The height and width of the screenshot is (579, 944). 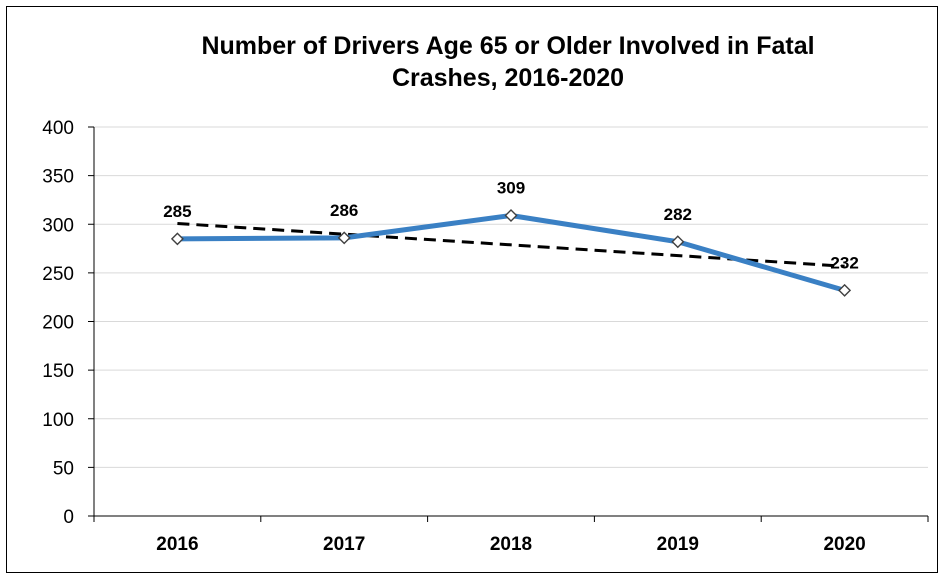 I want to click on y-tick-label-200: 200, so click(x=58, y=323).